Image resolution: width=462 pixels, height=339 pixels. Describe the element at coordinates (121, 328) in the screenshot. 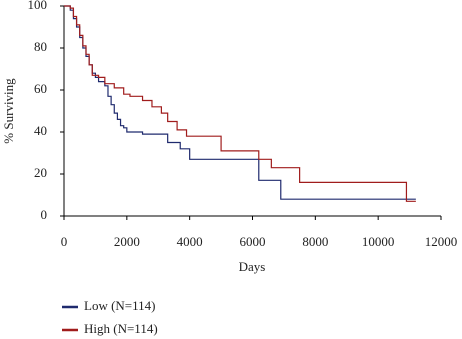

I see `legend-label: High (N=114)` at that location.